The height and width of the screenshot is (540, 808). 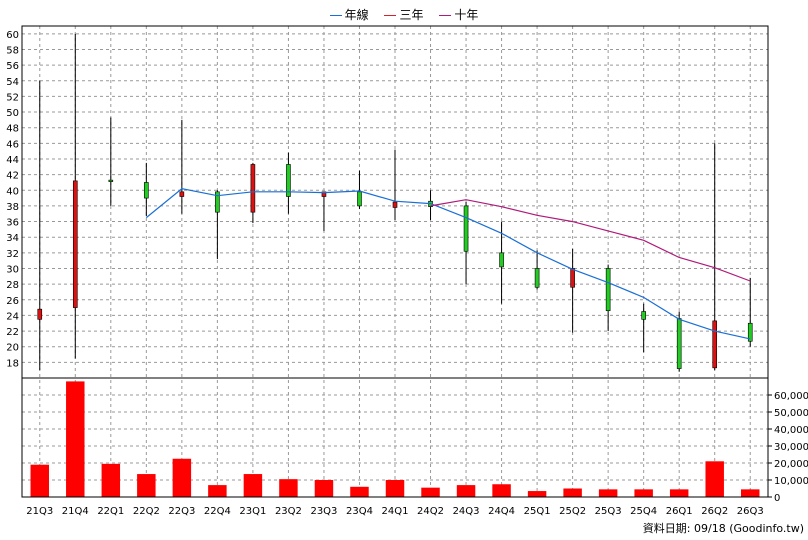 What do you see at coordinates (146, 511) in the screenshot?
I see `category-tick-label: 22Q2` at bounding box center [146, 511].